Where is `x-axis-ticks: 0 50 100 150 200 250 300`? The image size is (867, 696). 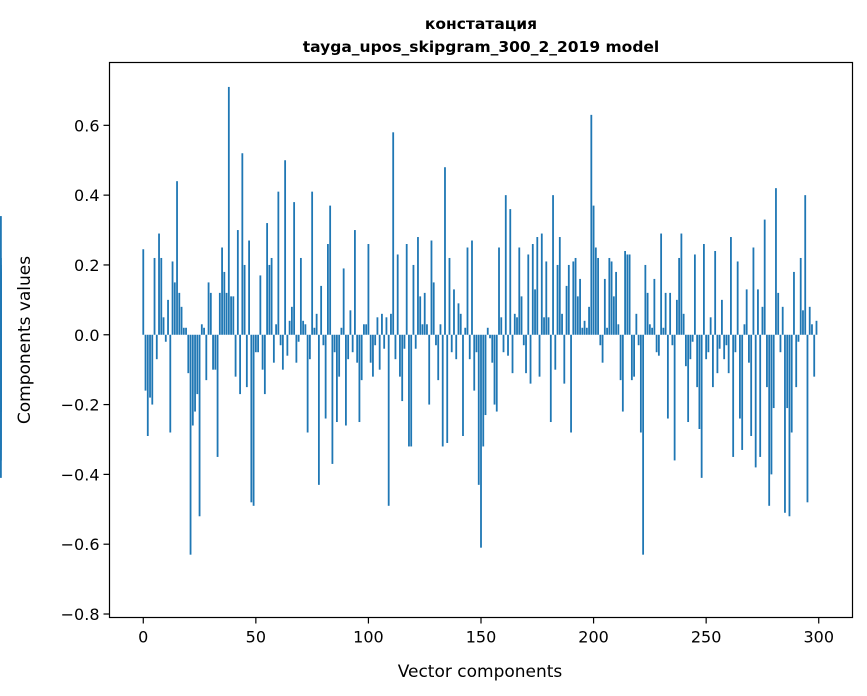 x-axis-ticks: 0 50 100 150 200 250 300 is located at coordinates (486, 632).